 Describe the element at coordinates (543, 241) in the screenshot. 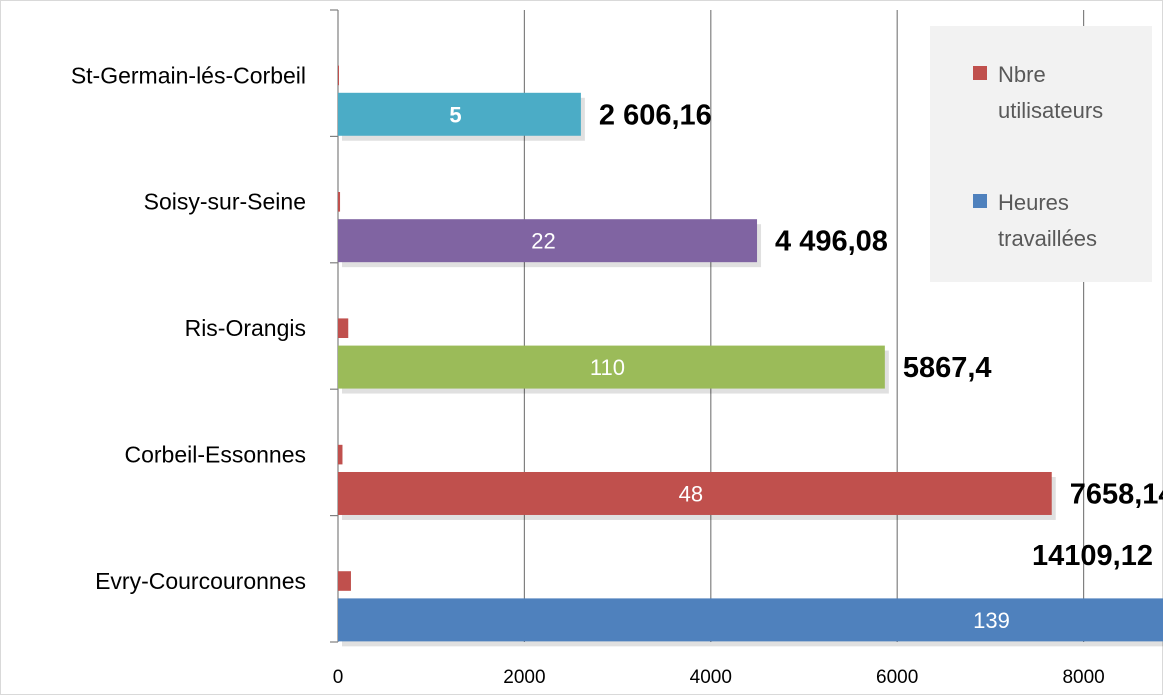

I see `bar-inside-label: 22` at that location.